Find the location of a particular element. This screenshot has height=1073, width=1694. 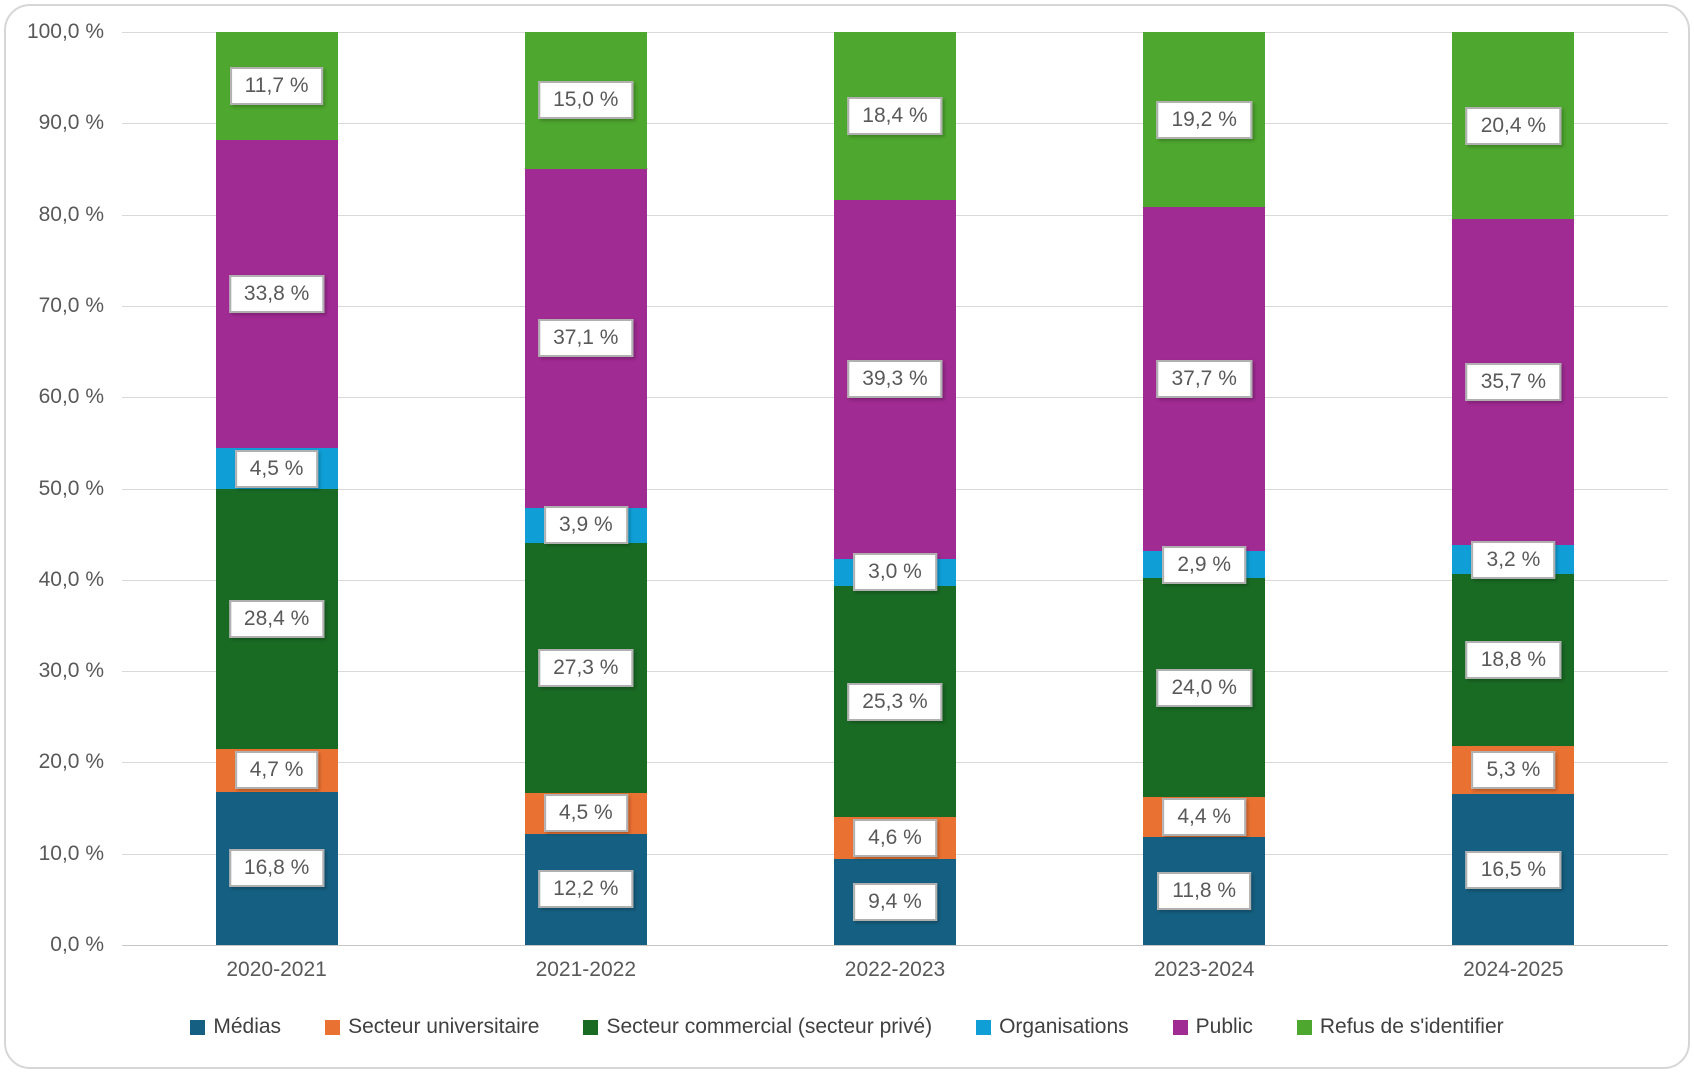

data-label-refus-de-sidentifier-2021-2022: 15,0 % is located at coordinates (586, 100).